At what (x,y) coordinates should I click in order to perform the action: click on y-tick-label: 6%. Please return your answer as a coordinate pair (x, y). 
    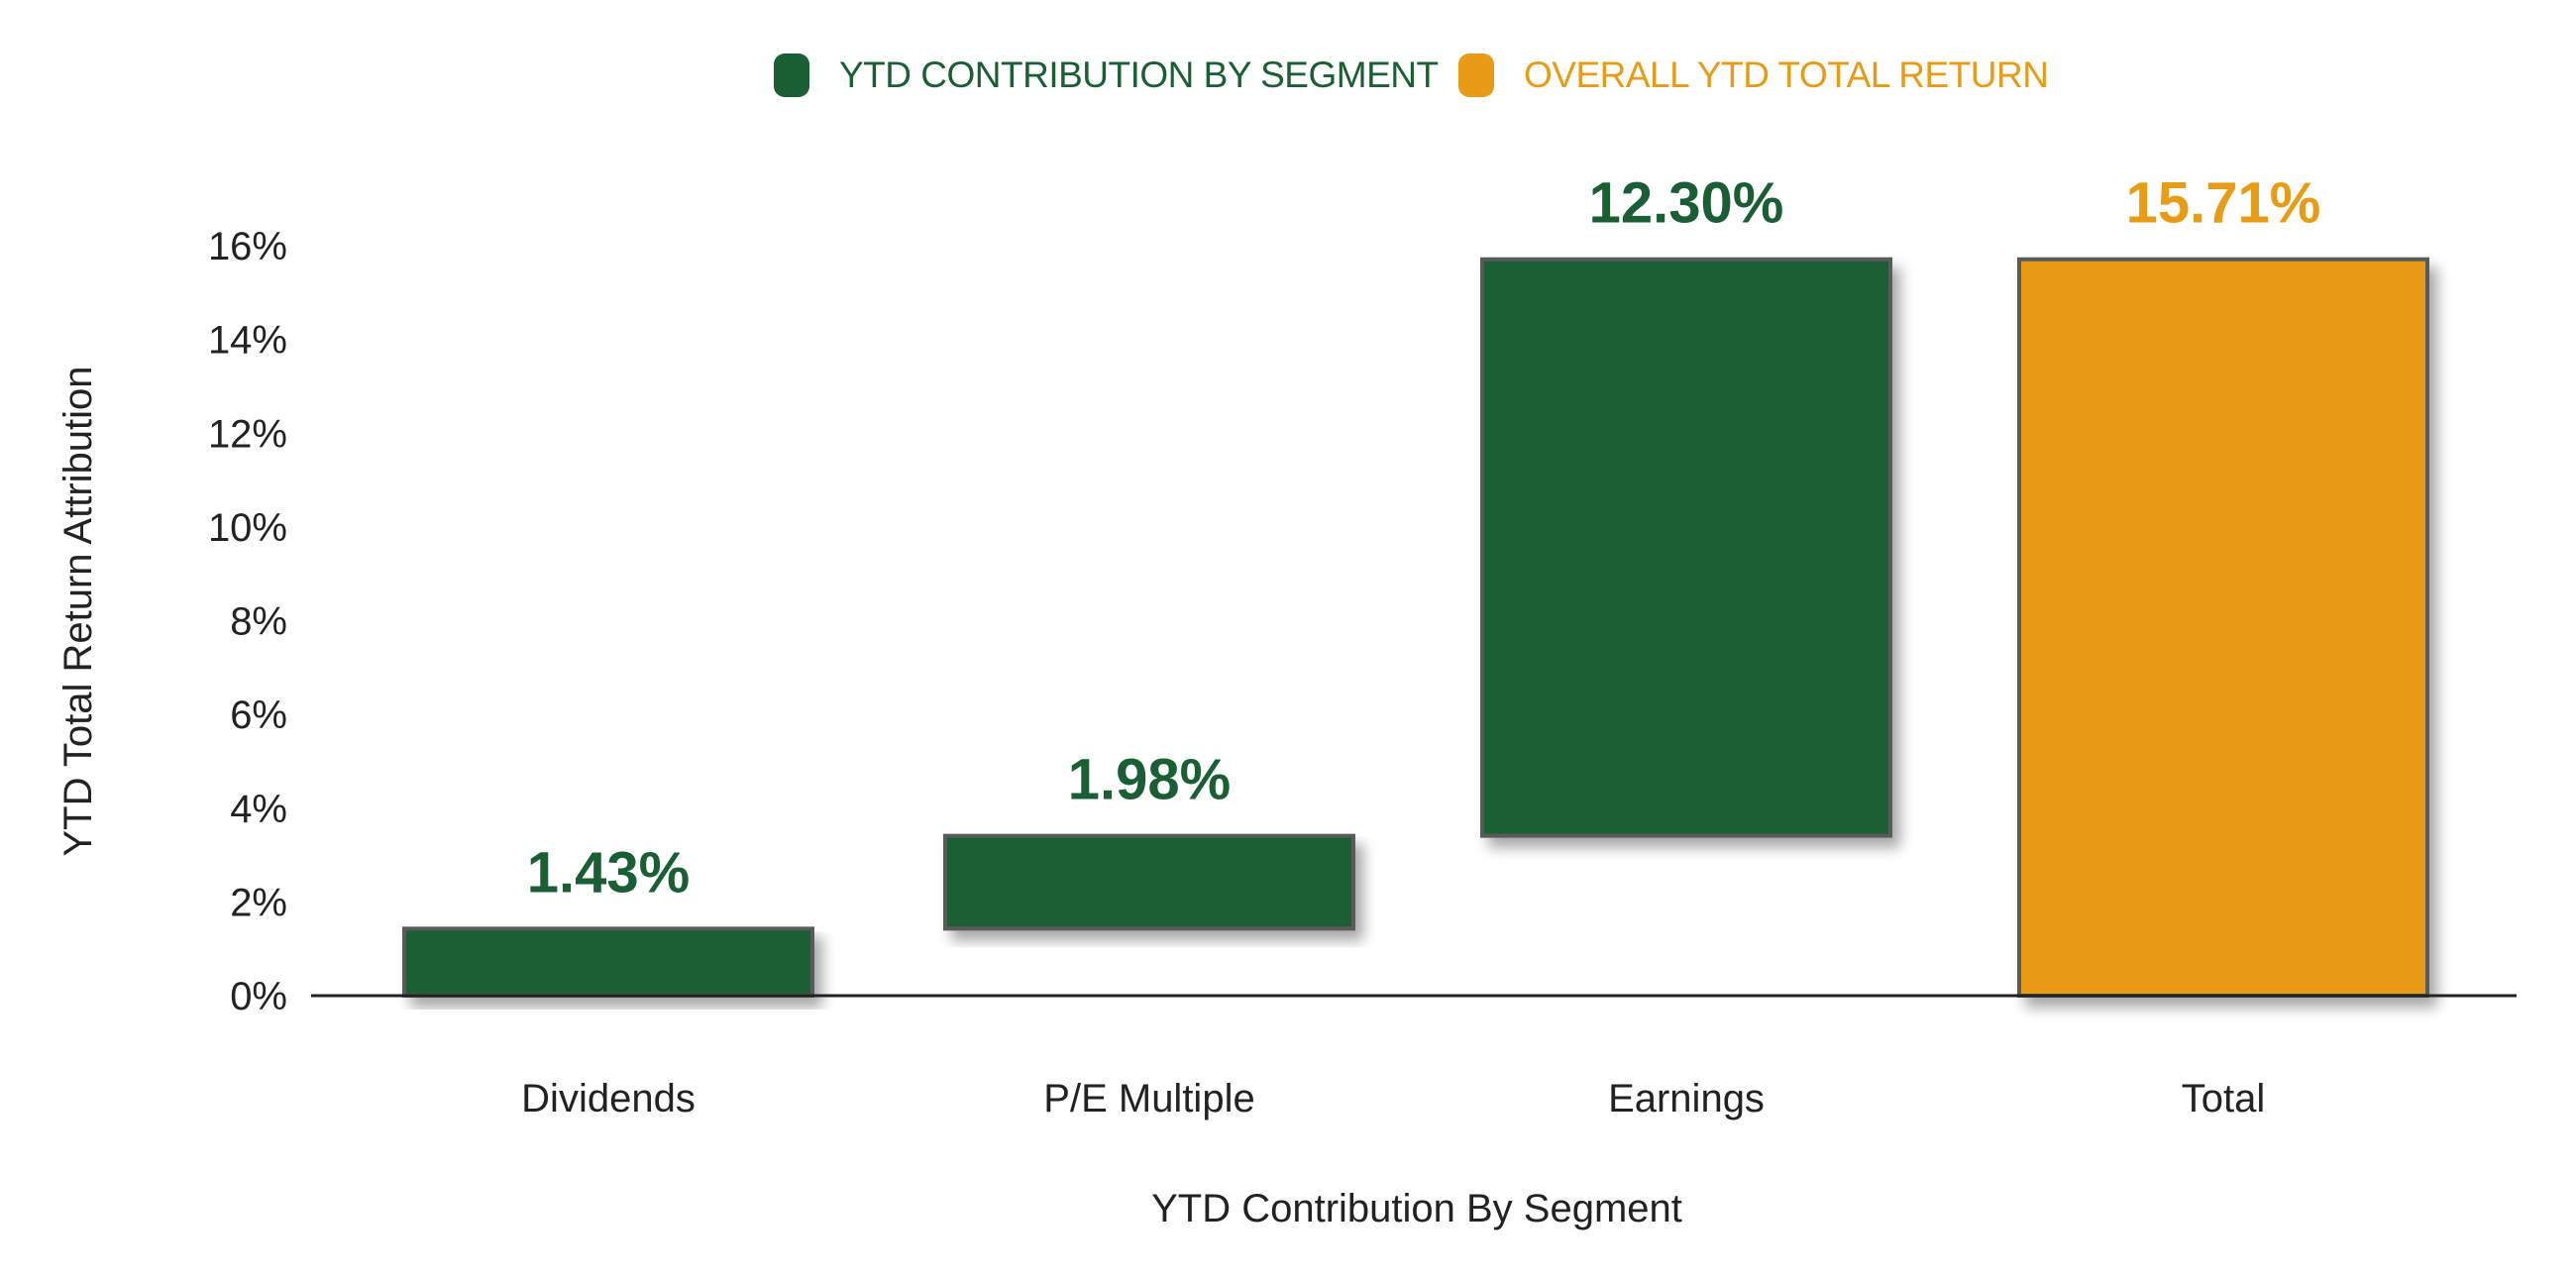
    Looking at the image, I should click on (258, 715).